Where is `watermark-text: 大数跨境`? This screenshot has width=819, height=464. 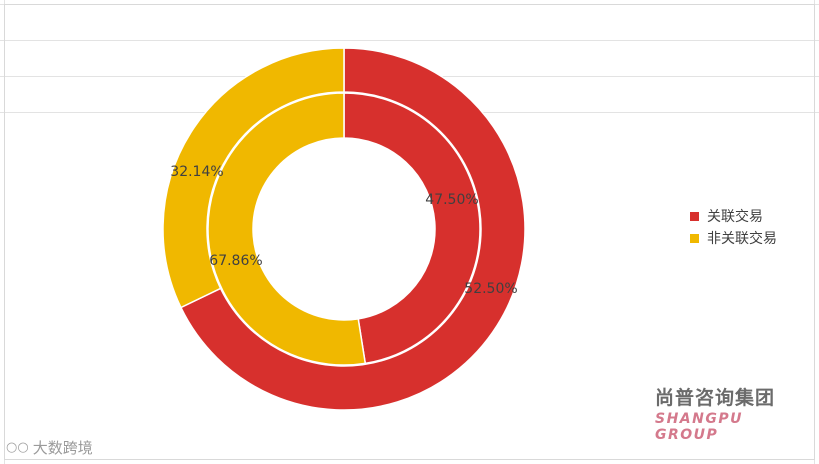
watermark-text: 大数跨境 is located at coordinates (62, 448).